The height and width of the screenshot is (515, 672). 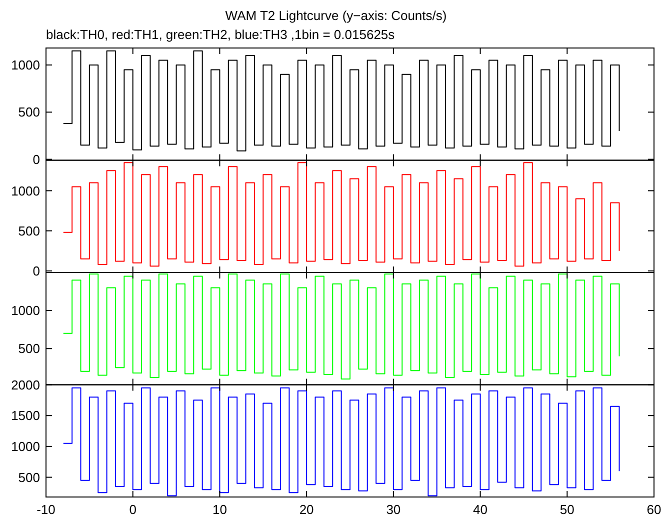 I want to click on x-tick-label: 30, so click(x=393, y=508).